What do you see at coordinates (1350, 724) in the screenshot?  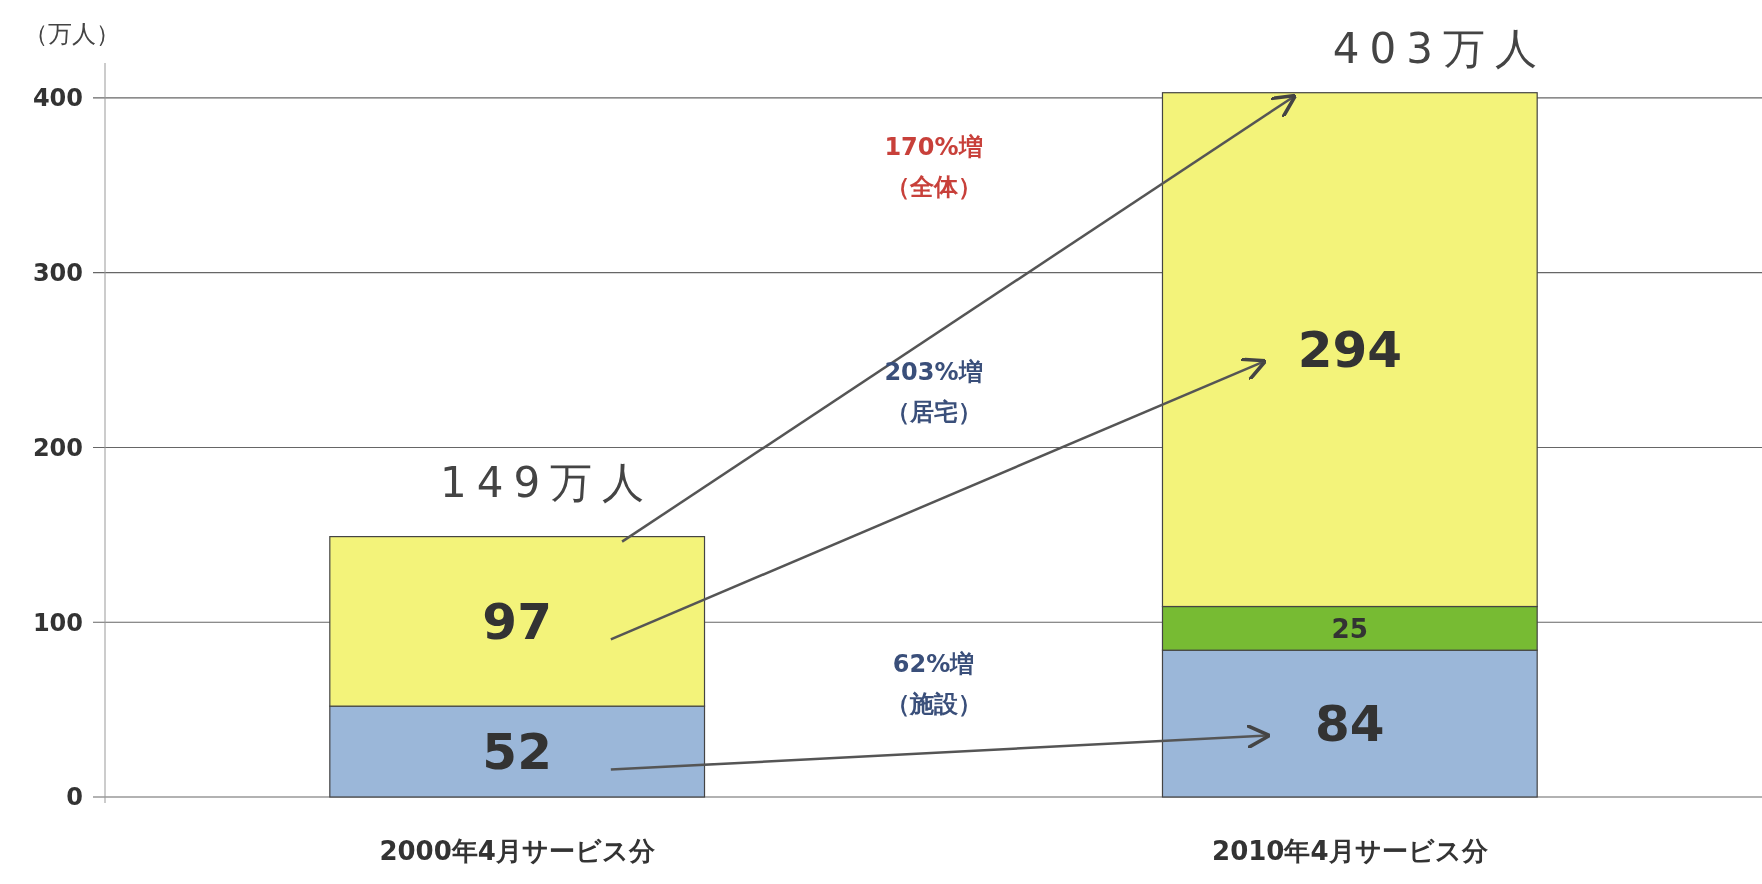 I see `data-label: 84` at bounding box center [1350, 724].